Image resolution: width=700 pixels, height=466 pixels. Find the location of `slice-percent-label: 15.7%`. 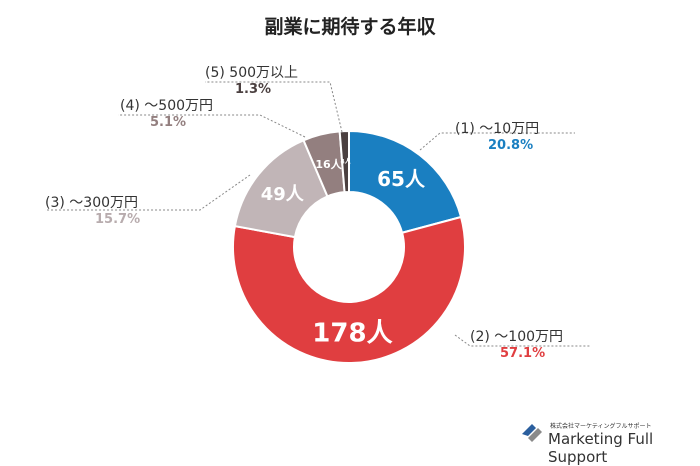

slice-percent-label: 15.7% is located at coordinates (118, 219).